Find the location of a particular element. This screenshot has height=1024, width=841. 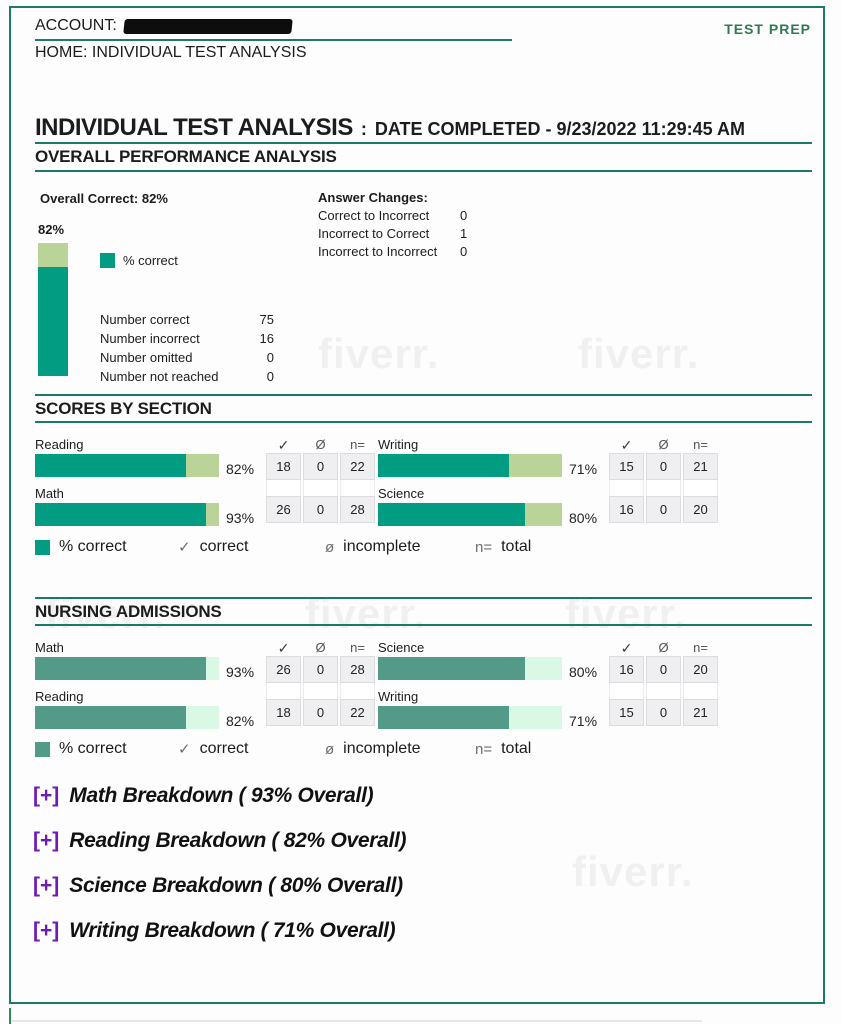

nursing-table-right: ✓ Ø n= 16 0 20 15 0 21 is located at coordinates (664, 689).